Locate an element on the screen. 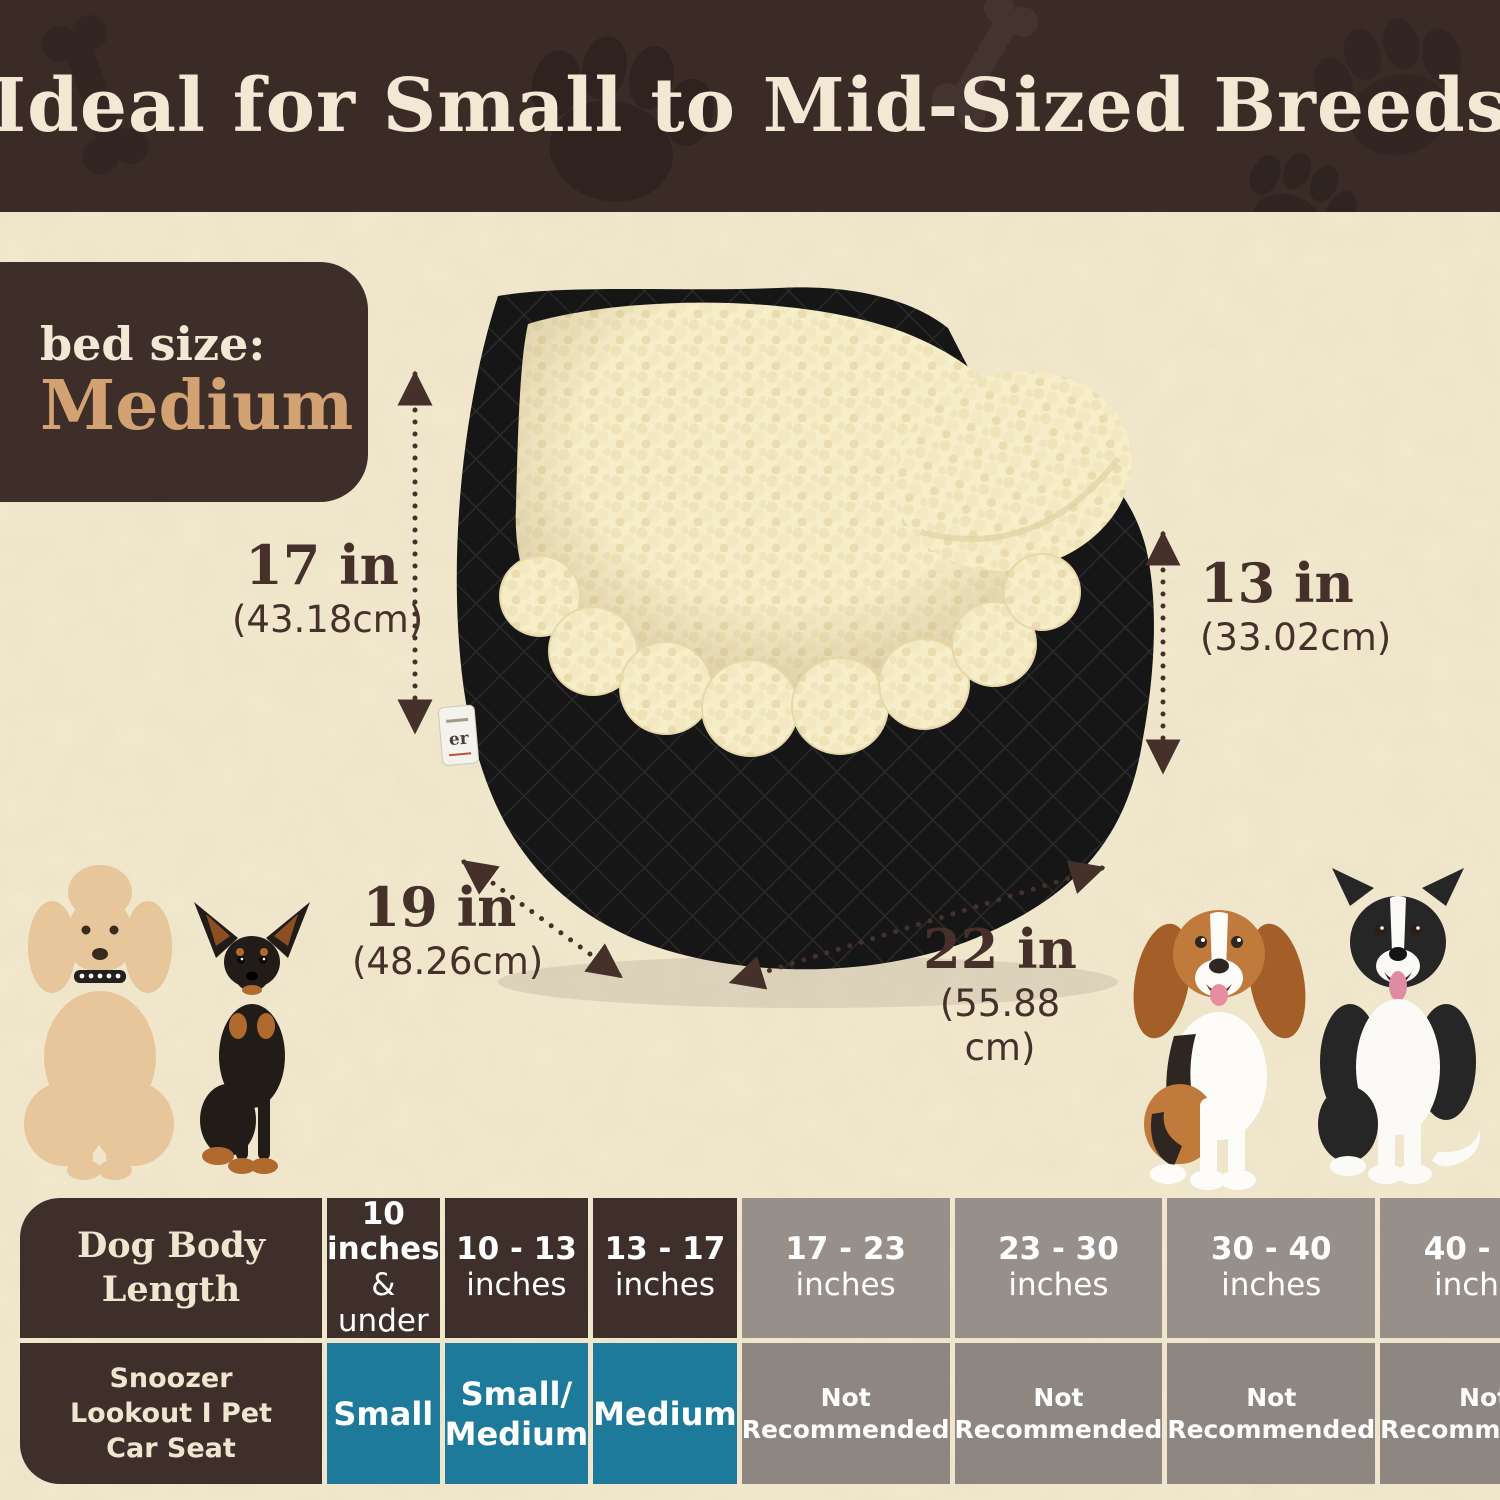 The height and width of the screenshot is (1500, 1500). paw-bone-decorations is located at coordinates (751, 106).